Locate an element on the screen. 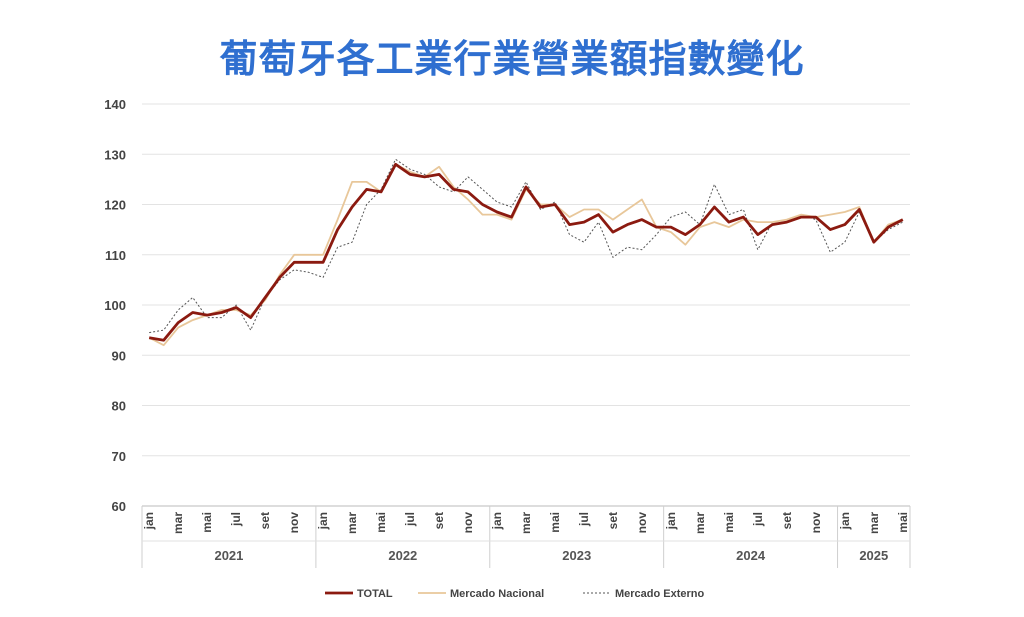 The height and width of the screenshot is (617, 1024). y-tick-label: 90 is located at coordinates (119, 355).